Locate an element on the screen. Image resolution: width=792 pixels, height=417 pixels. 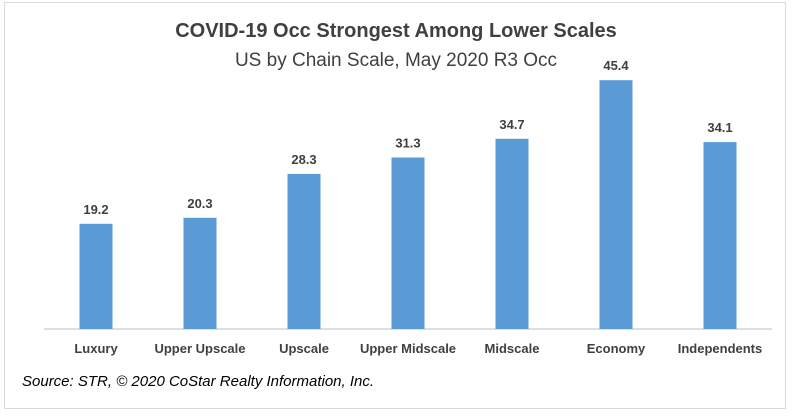
data-label: 20.3 is located at coordinates (199, 203).